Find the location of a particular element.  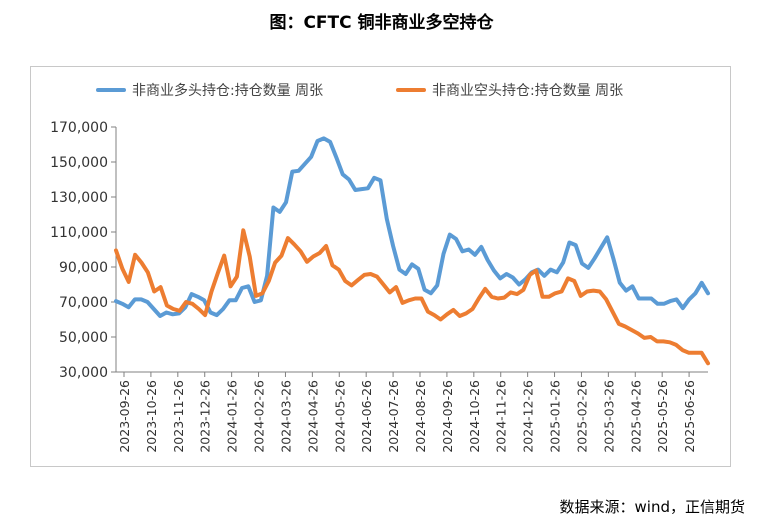

x-tick-label: 2023-10-26 is located at coordinates (151, 416).